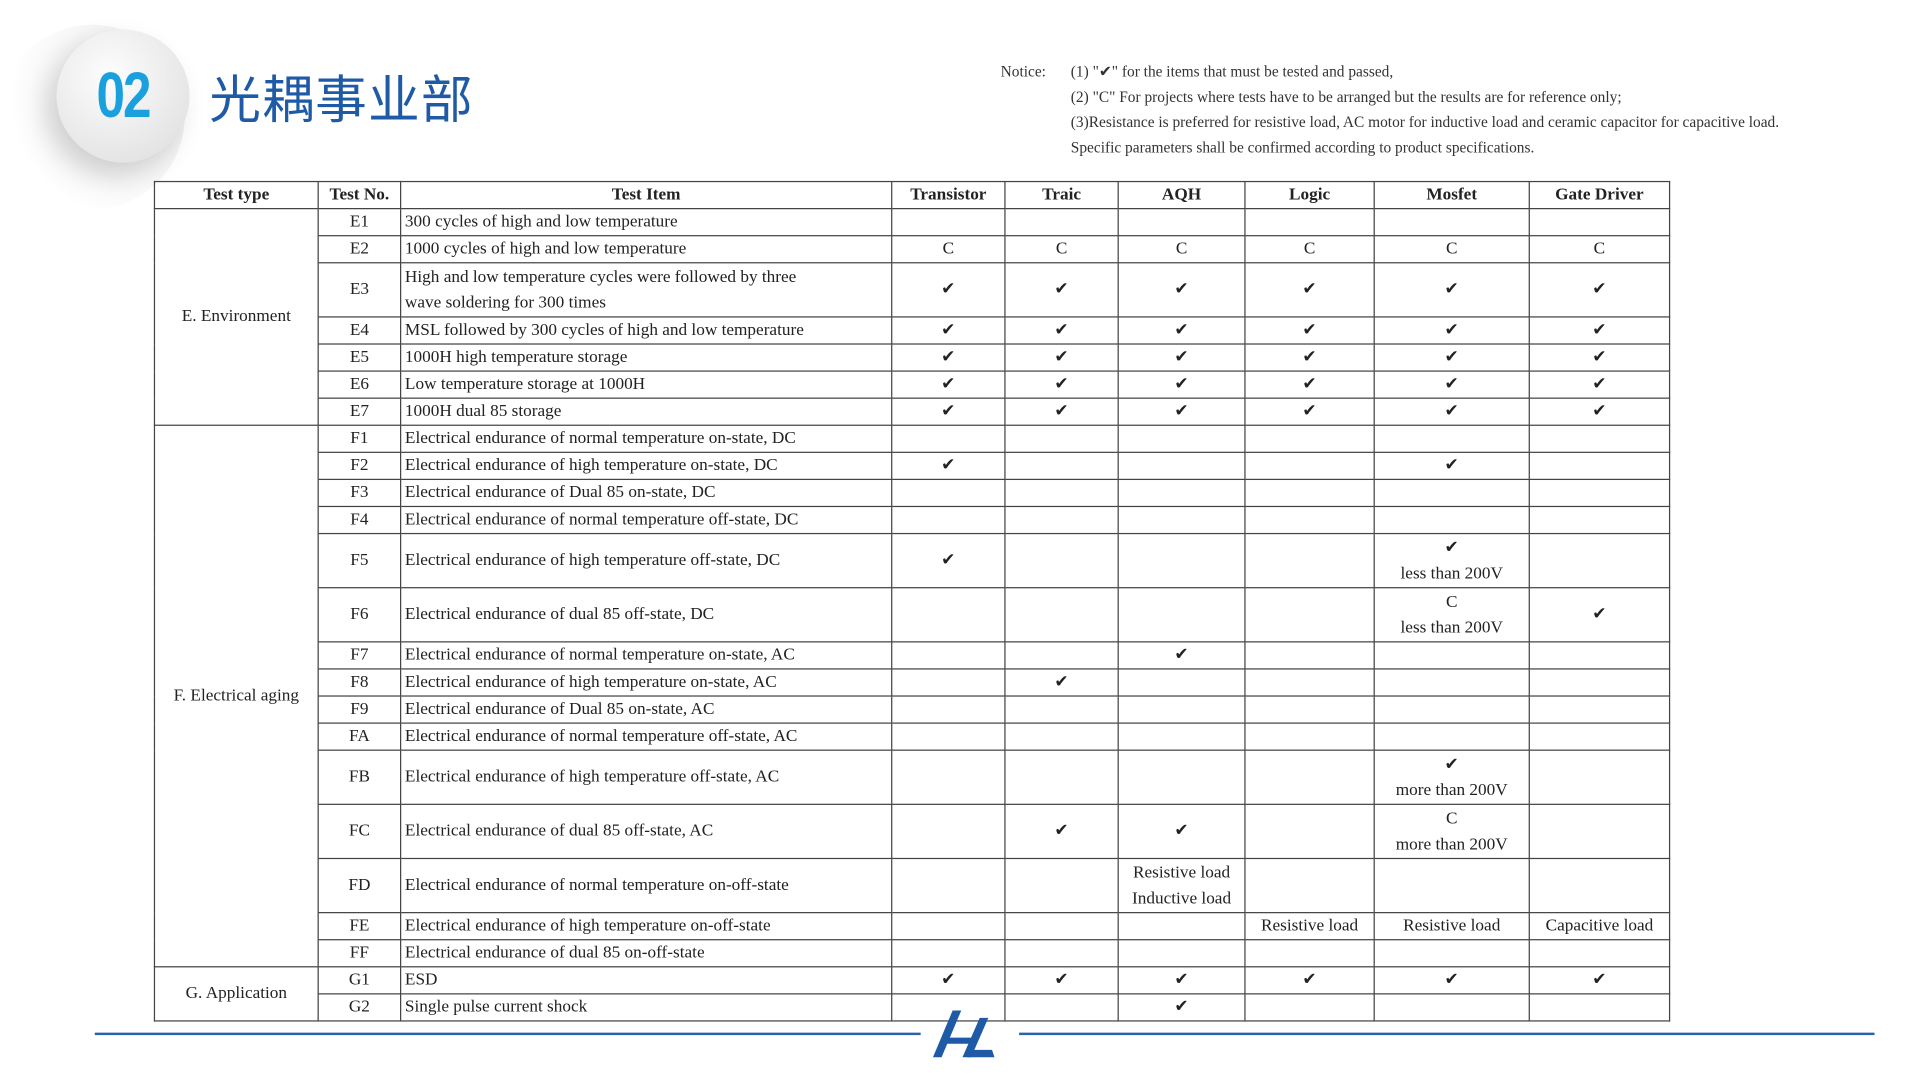 This screenshot has height=1081, width=1920. What do you see at coordinates (912, 1007) in the screenshot?
I see `table-row: G2 Single pulse current shock ✔` at bounding box center [912, 1007].